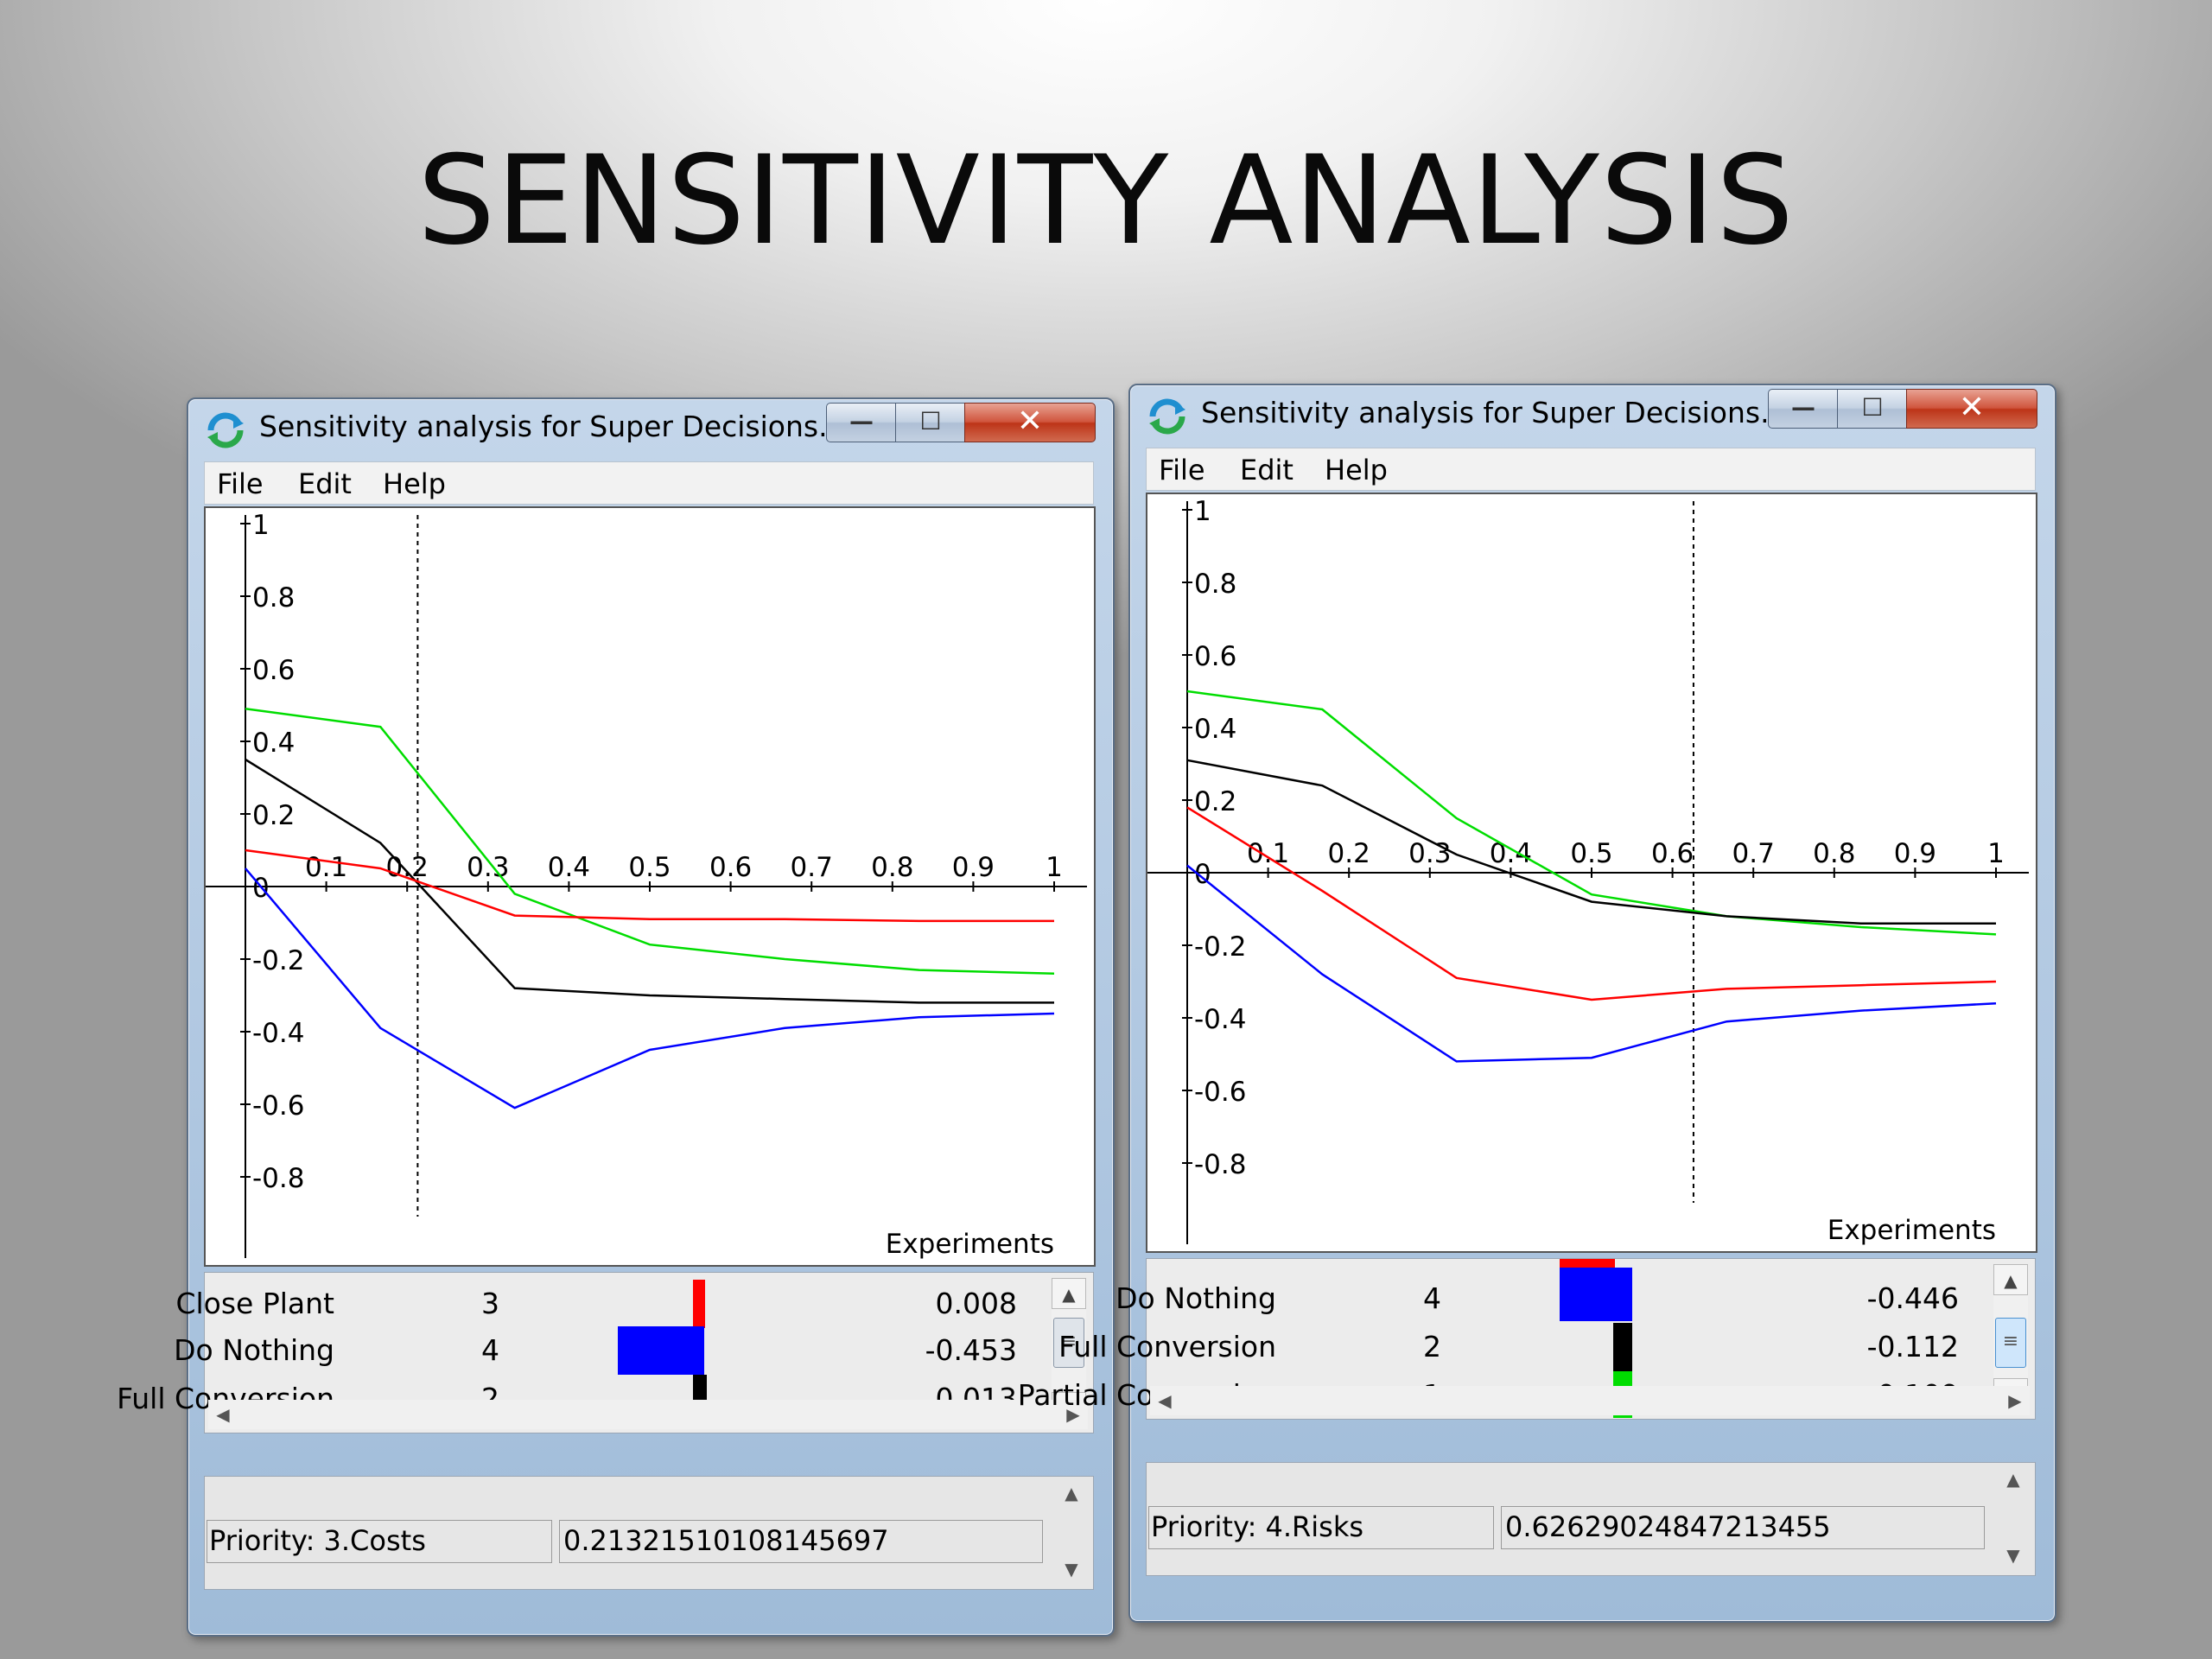  I want to click on legend-row-full-conversion: Full Conversion 2 -0.112, so click(1517, 1347).